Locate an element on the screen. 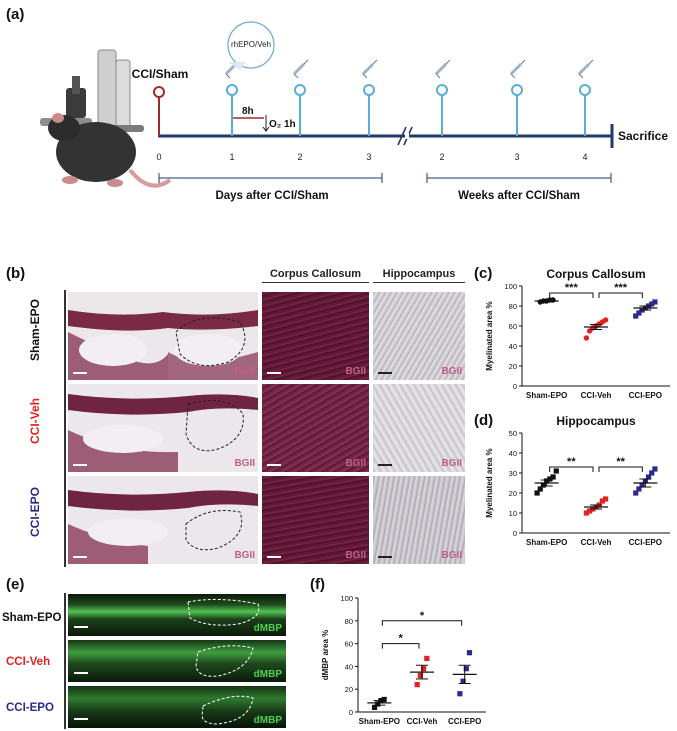  weeks-caption: Weeks after CCI/Sham is located at coordinates (519, 196).